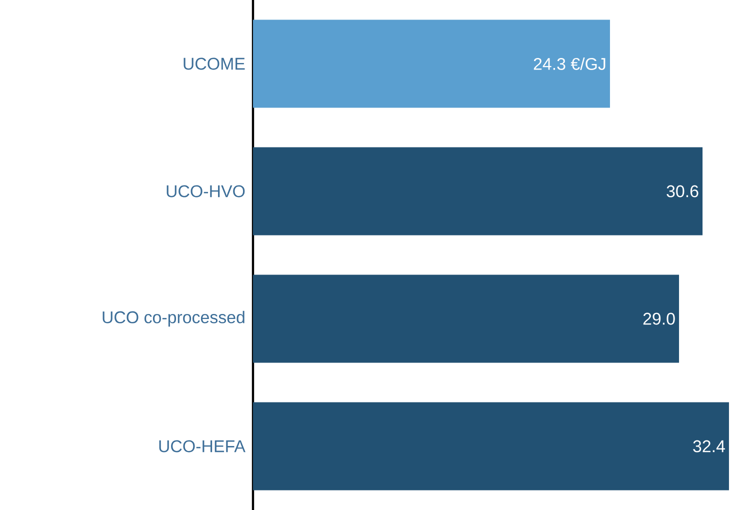  I want to click on y-tick-label: UCOME, so click(214, 64).